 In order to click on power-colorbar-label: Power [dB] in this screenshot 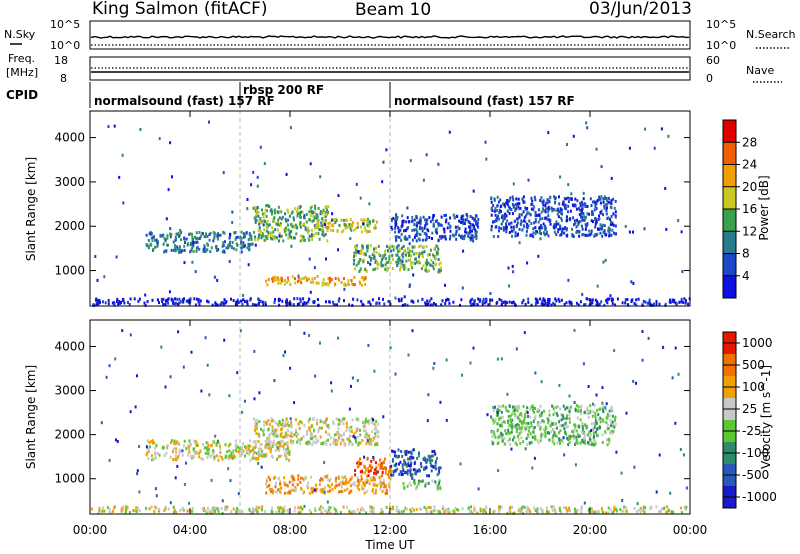, I will do `click(764, 207)`.